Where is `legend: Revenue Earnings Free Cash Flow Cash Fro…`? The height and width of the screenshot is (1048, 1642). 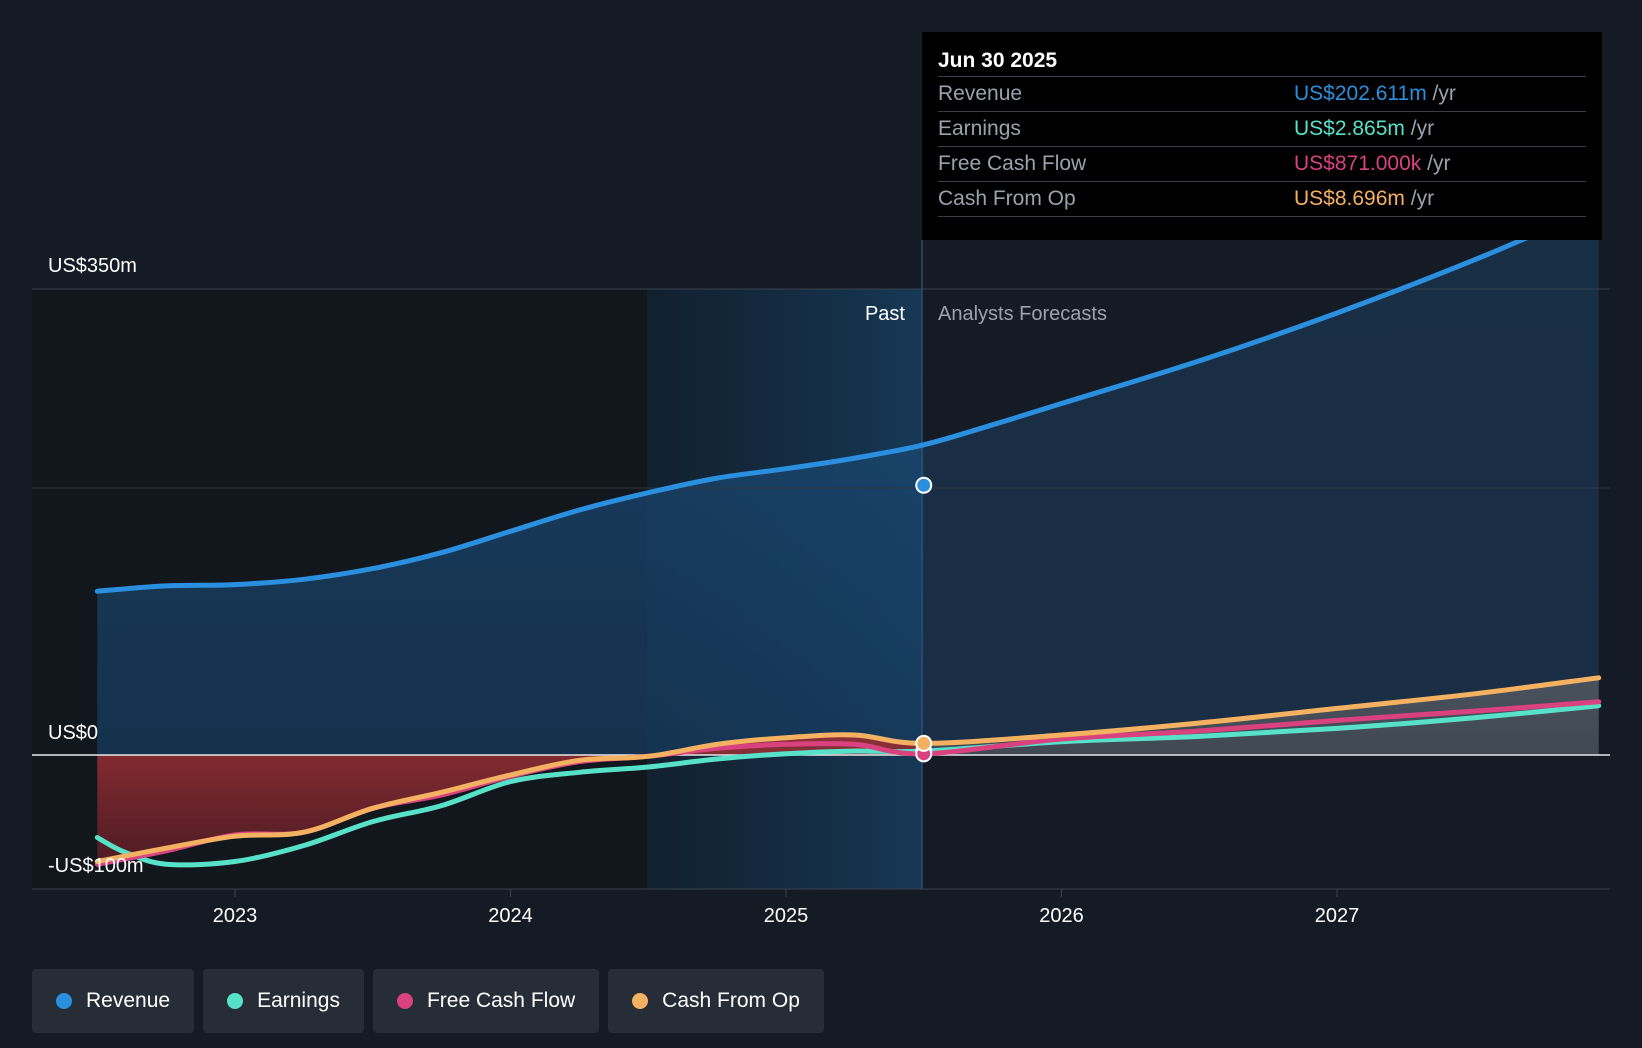
legend: Revenue Earnings Free Cash Flow Cash Fro… is located at coordinates (428, 1001).